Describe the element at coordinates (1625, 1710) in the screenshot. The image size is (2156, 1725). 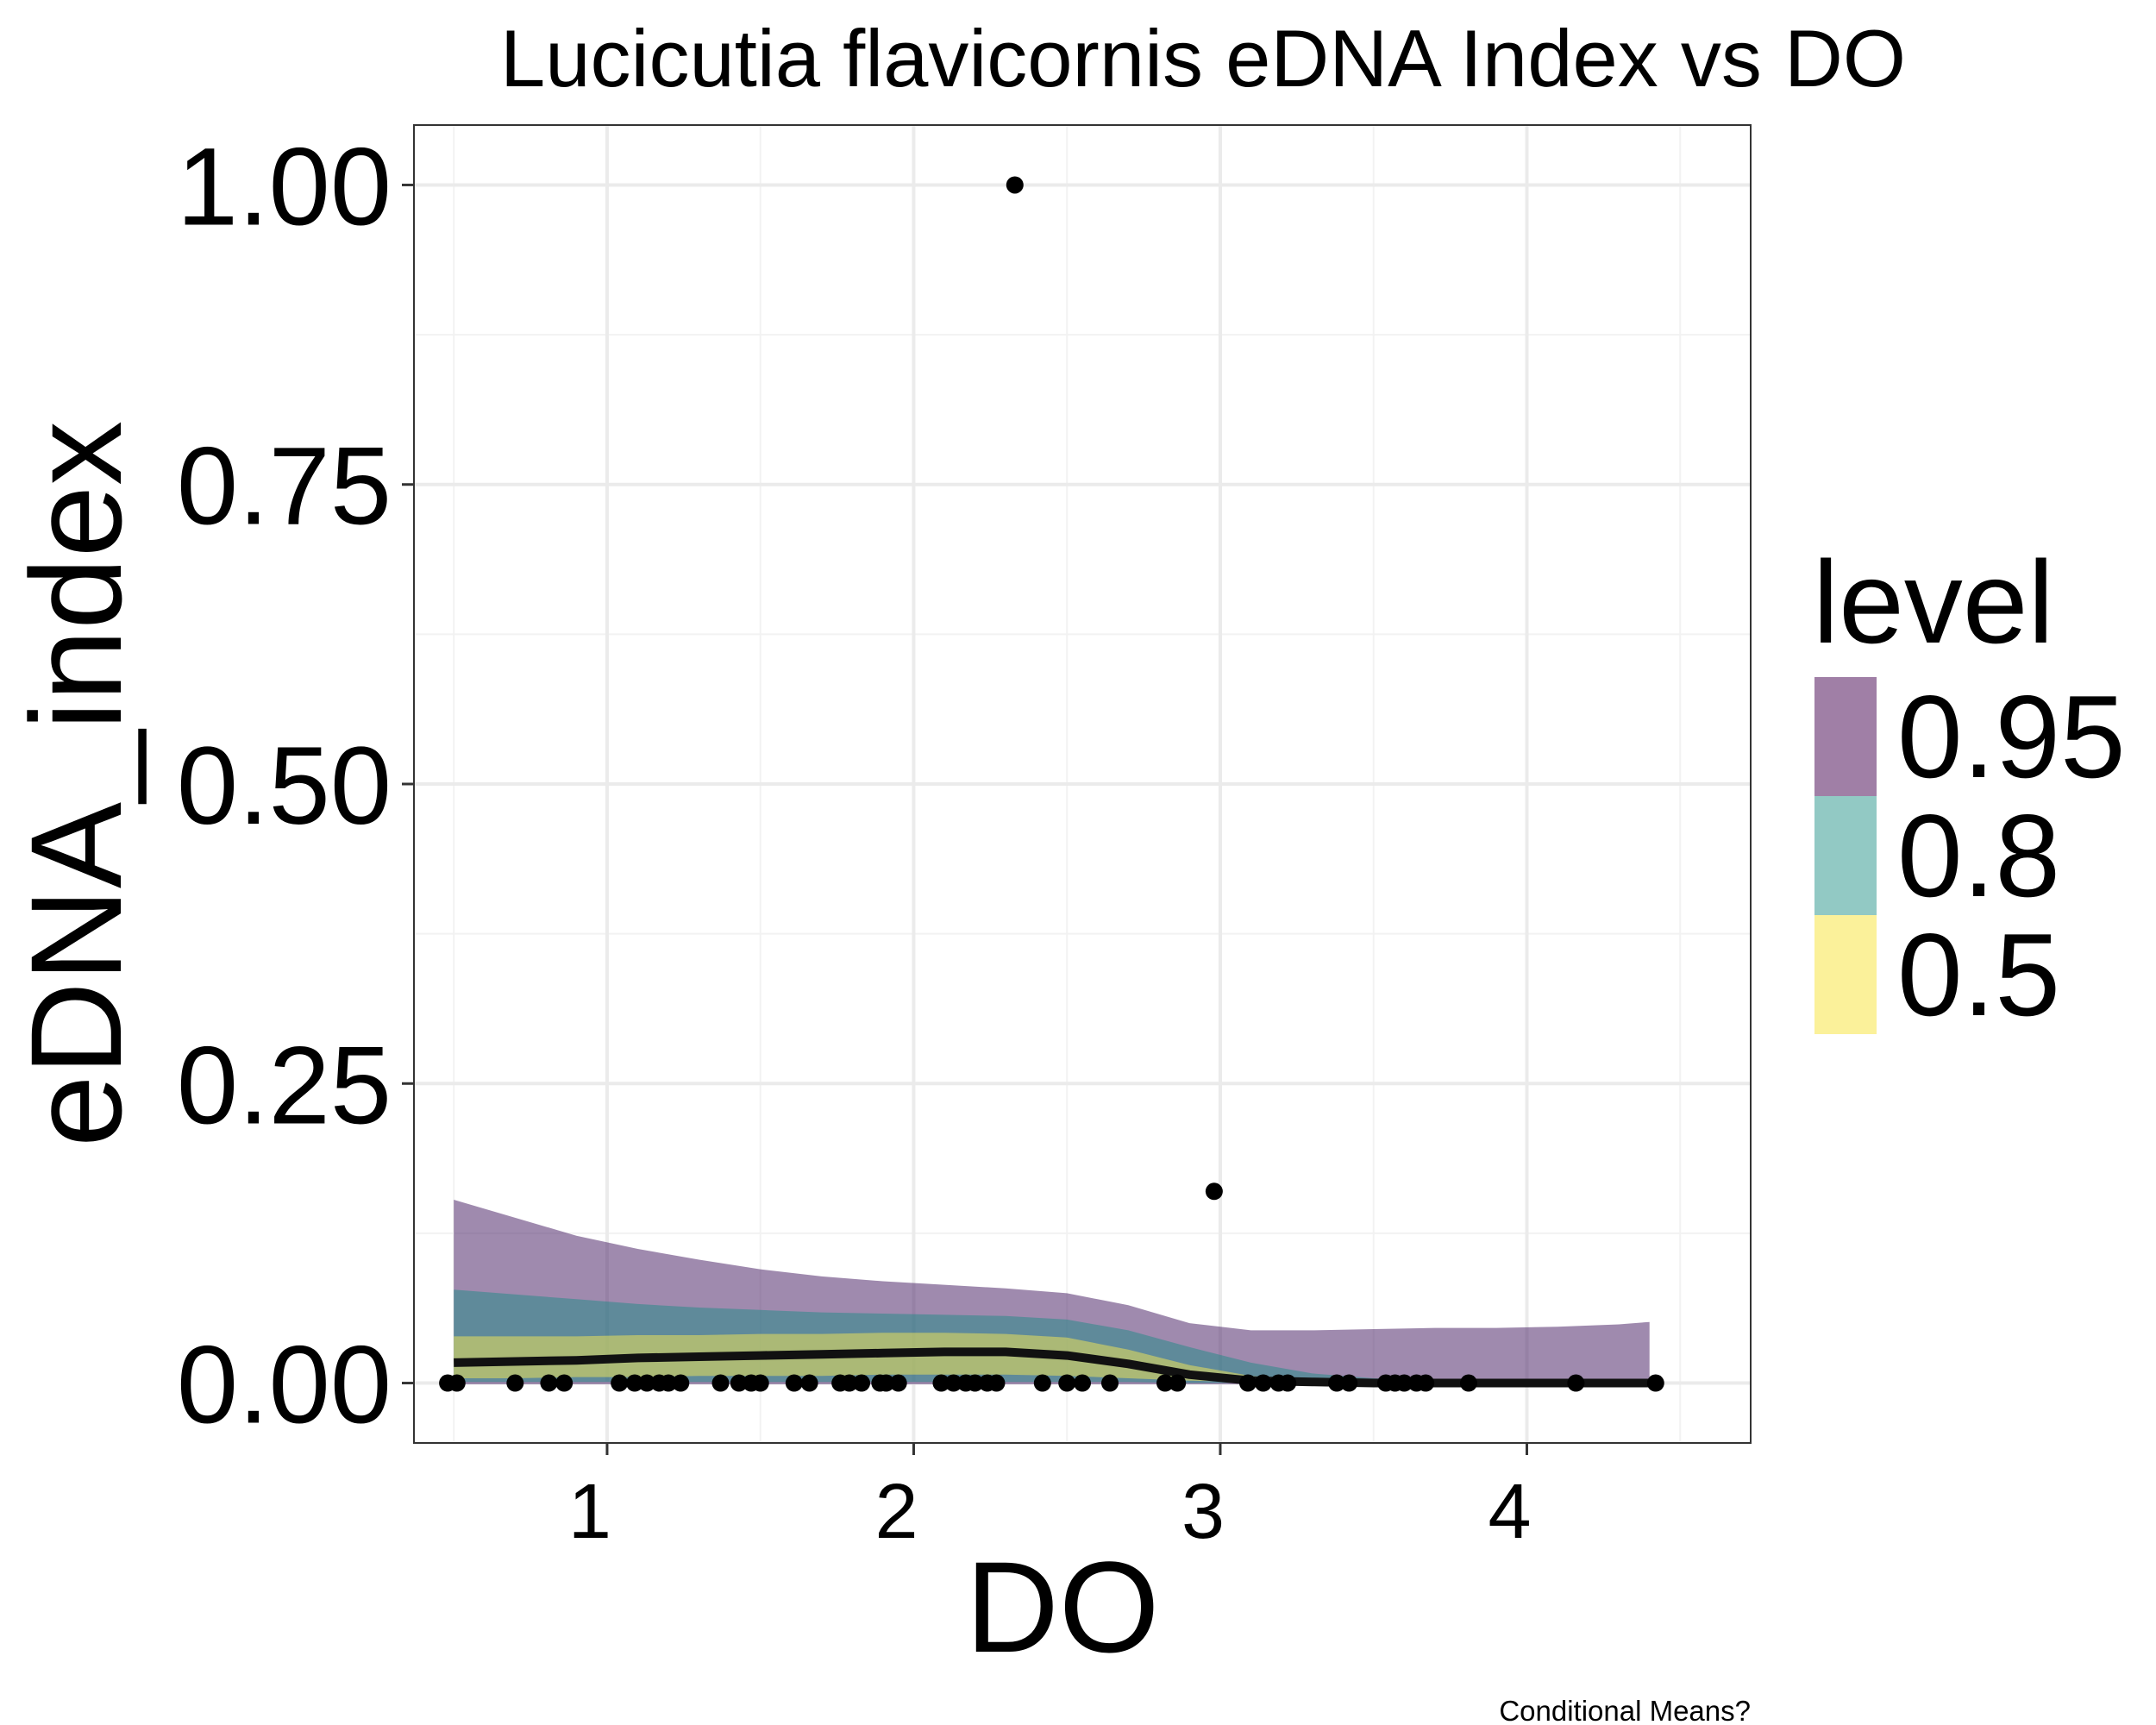
I see `caption: Conditional Means?` at that location.